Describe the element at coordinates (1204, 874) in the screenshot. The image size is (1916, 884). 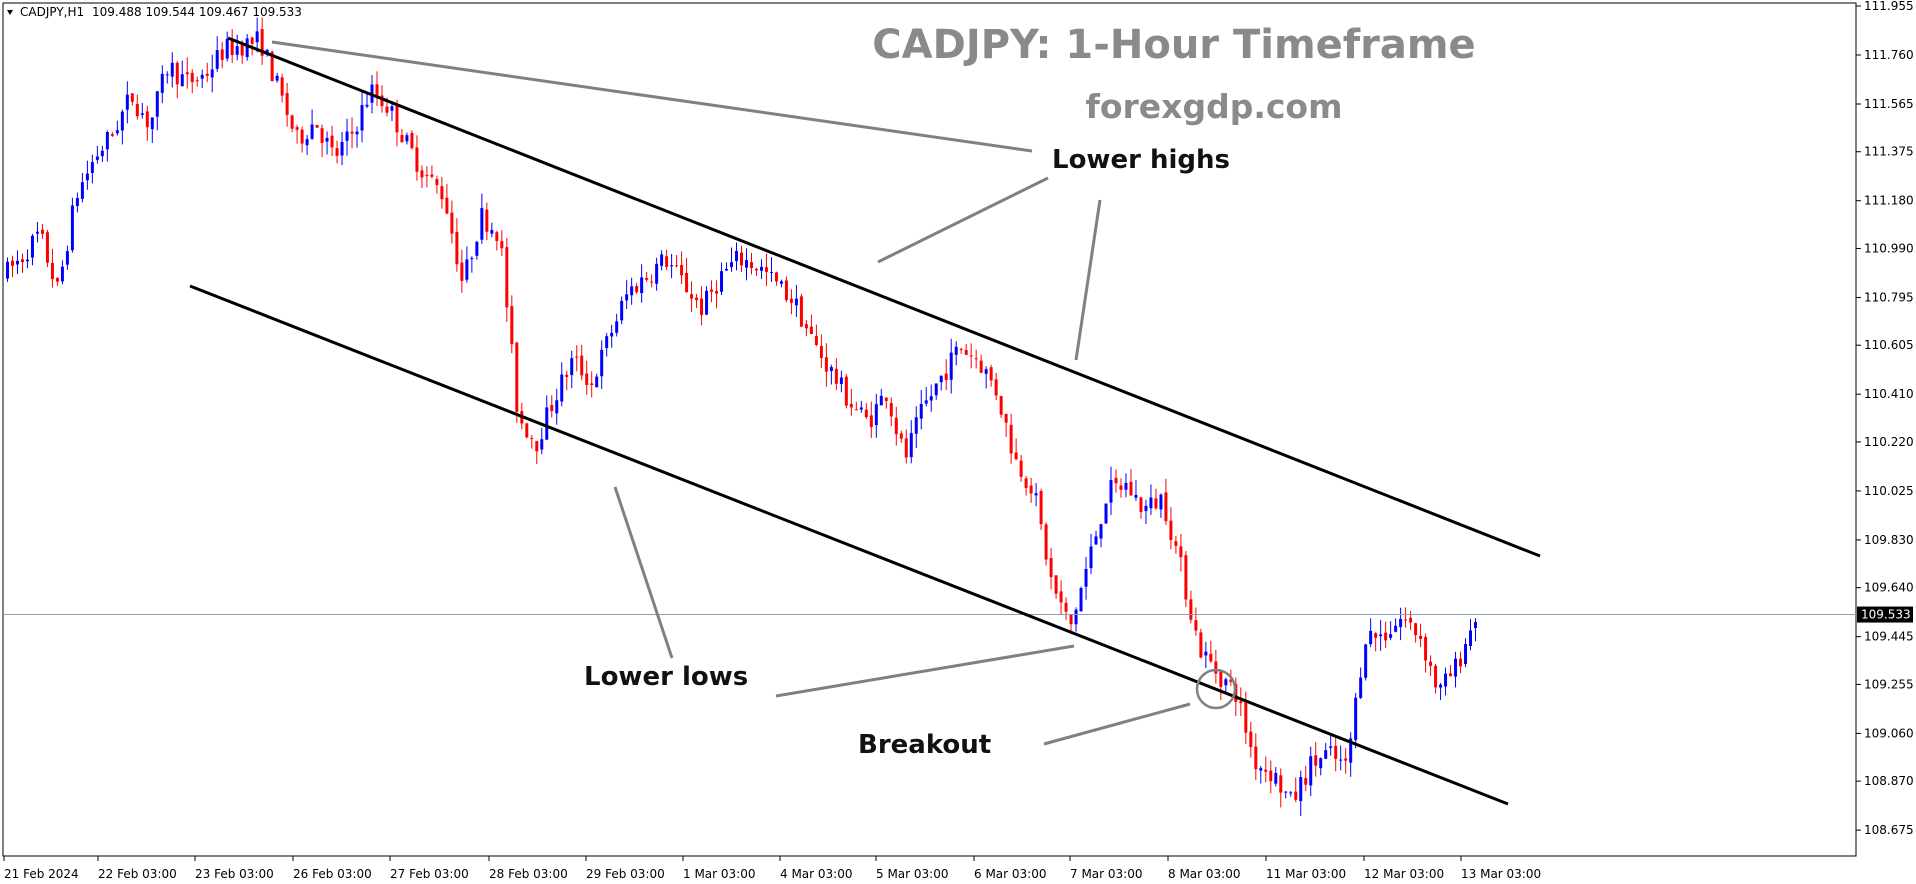
I see `x-tick-label: 8 Mar 03:00` at that location.